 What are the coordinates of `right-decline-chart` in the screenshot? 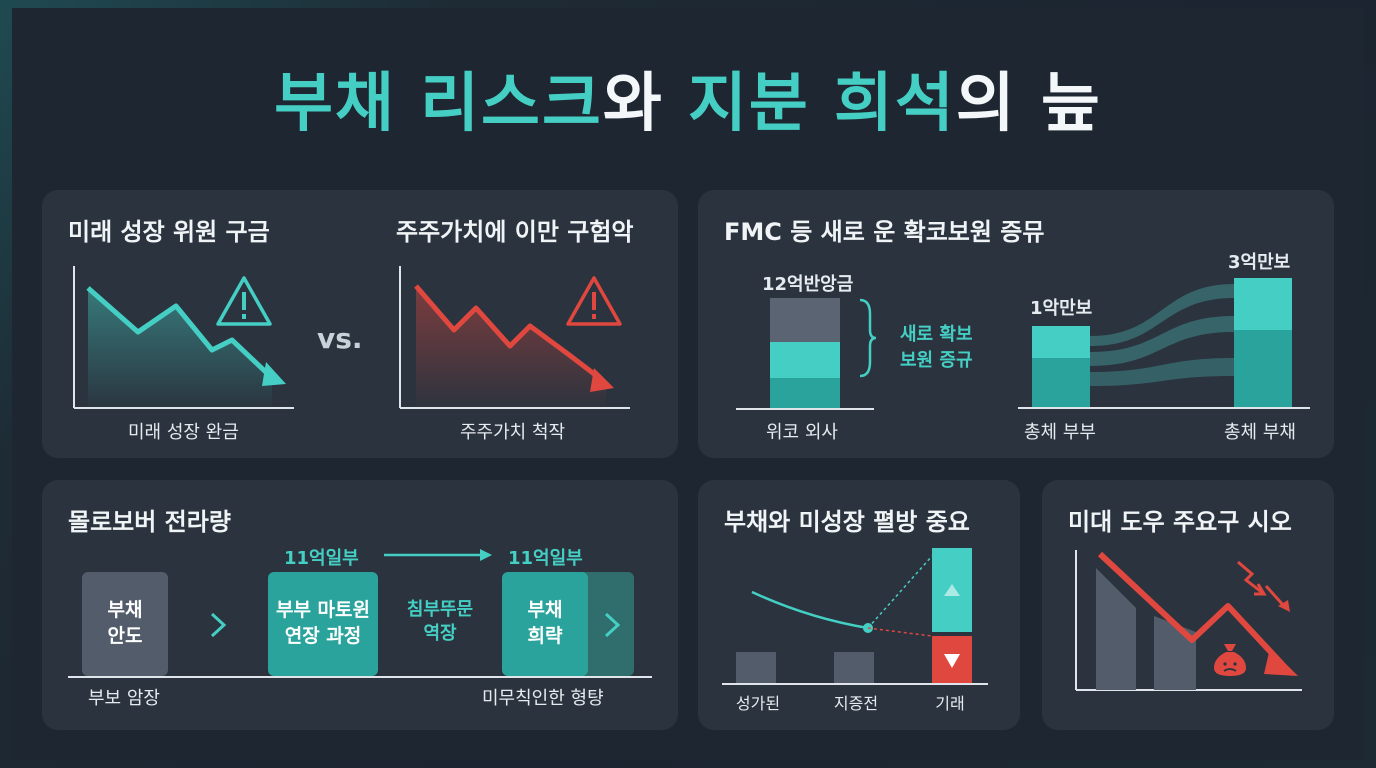 It's located at (514, 337).